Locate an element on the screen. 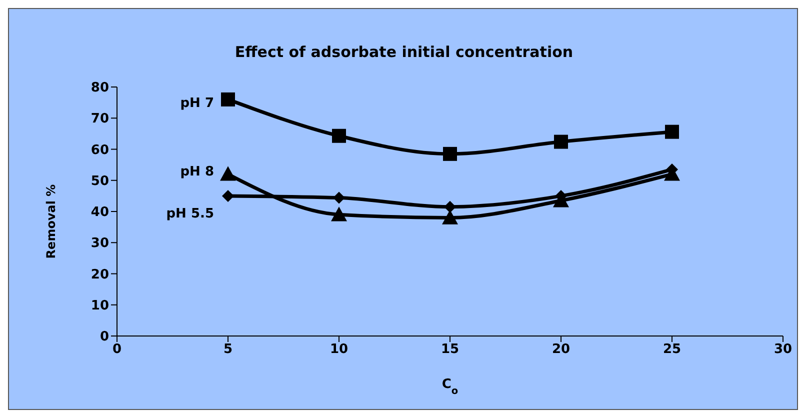  y-tick-label: 10 is located at coordinates (99, 306).